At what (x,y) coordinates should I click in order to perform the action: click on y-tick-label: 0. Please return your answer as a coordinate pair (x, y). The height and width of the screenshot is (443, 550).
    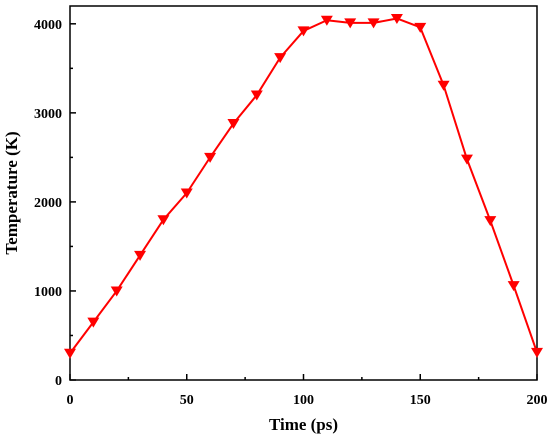
    Looking at the image, I should click on (58, 381).